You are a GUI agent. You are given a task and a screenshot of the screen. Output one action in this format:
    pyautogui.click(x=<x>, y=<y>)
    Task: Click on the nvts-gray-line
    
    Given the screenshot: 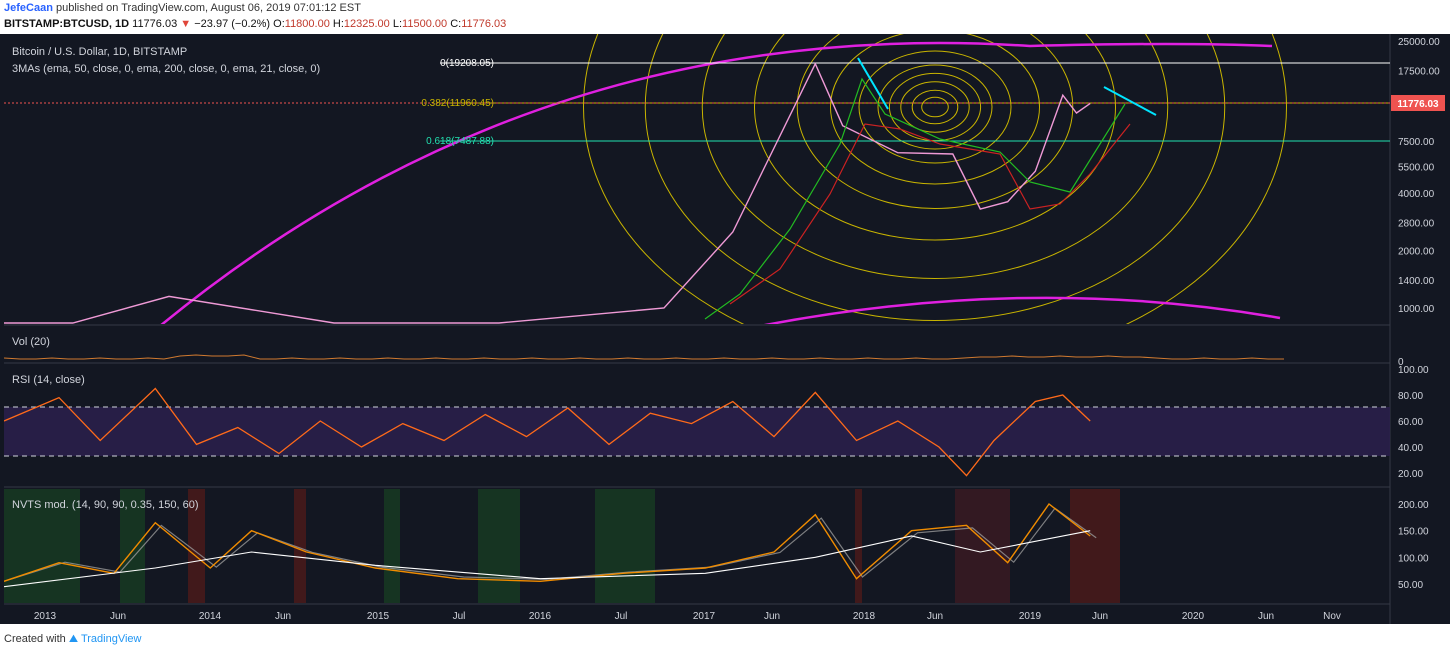 What is the action you would take?
    pyautogui.click(x=553, y=544)
    